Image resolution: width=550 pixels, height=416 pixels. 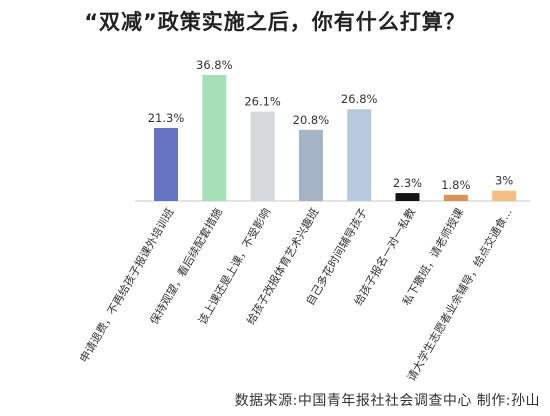 I want to click on bar-value-label-5: 26.8%, so click(x=359, y=99).